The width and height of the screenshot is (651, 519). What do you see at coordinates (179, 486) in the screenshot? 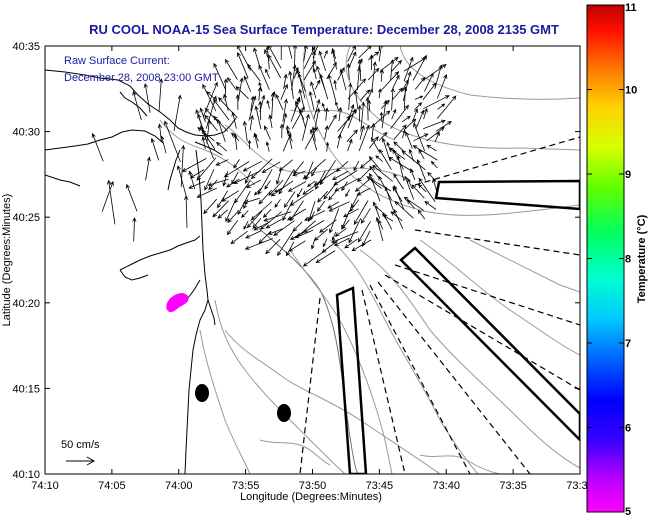
I see `x-tick-label: 74:00` at bounding box center [179, 486].